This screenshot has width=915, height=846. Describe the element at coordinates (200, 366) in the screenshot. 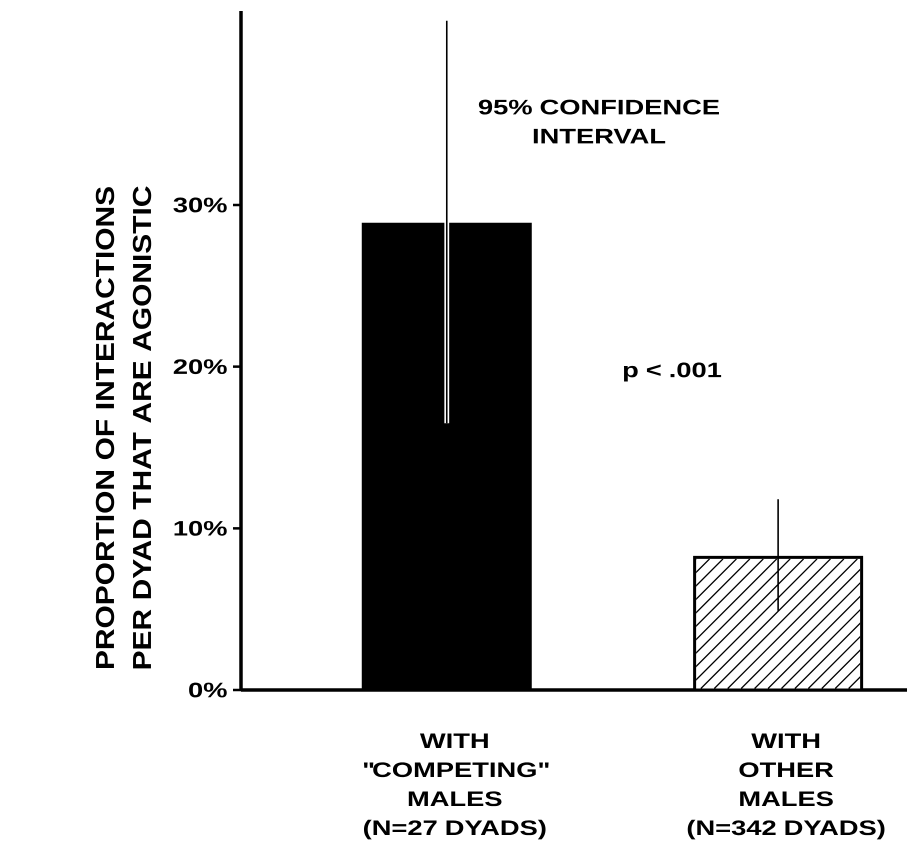

I see `y-tick-label: 20%` at that location.